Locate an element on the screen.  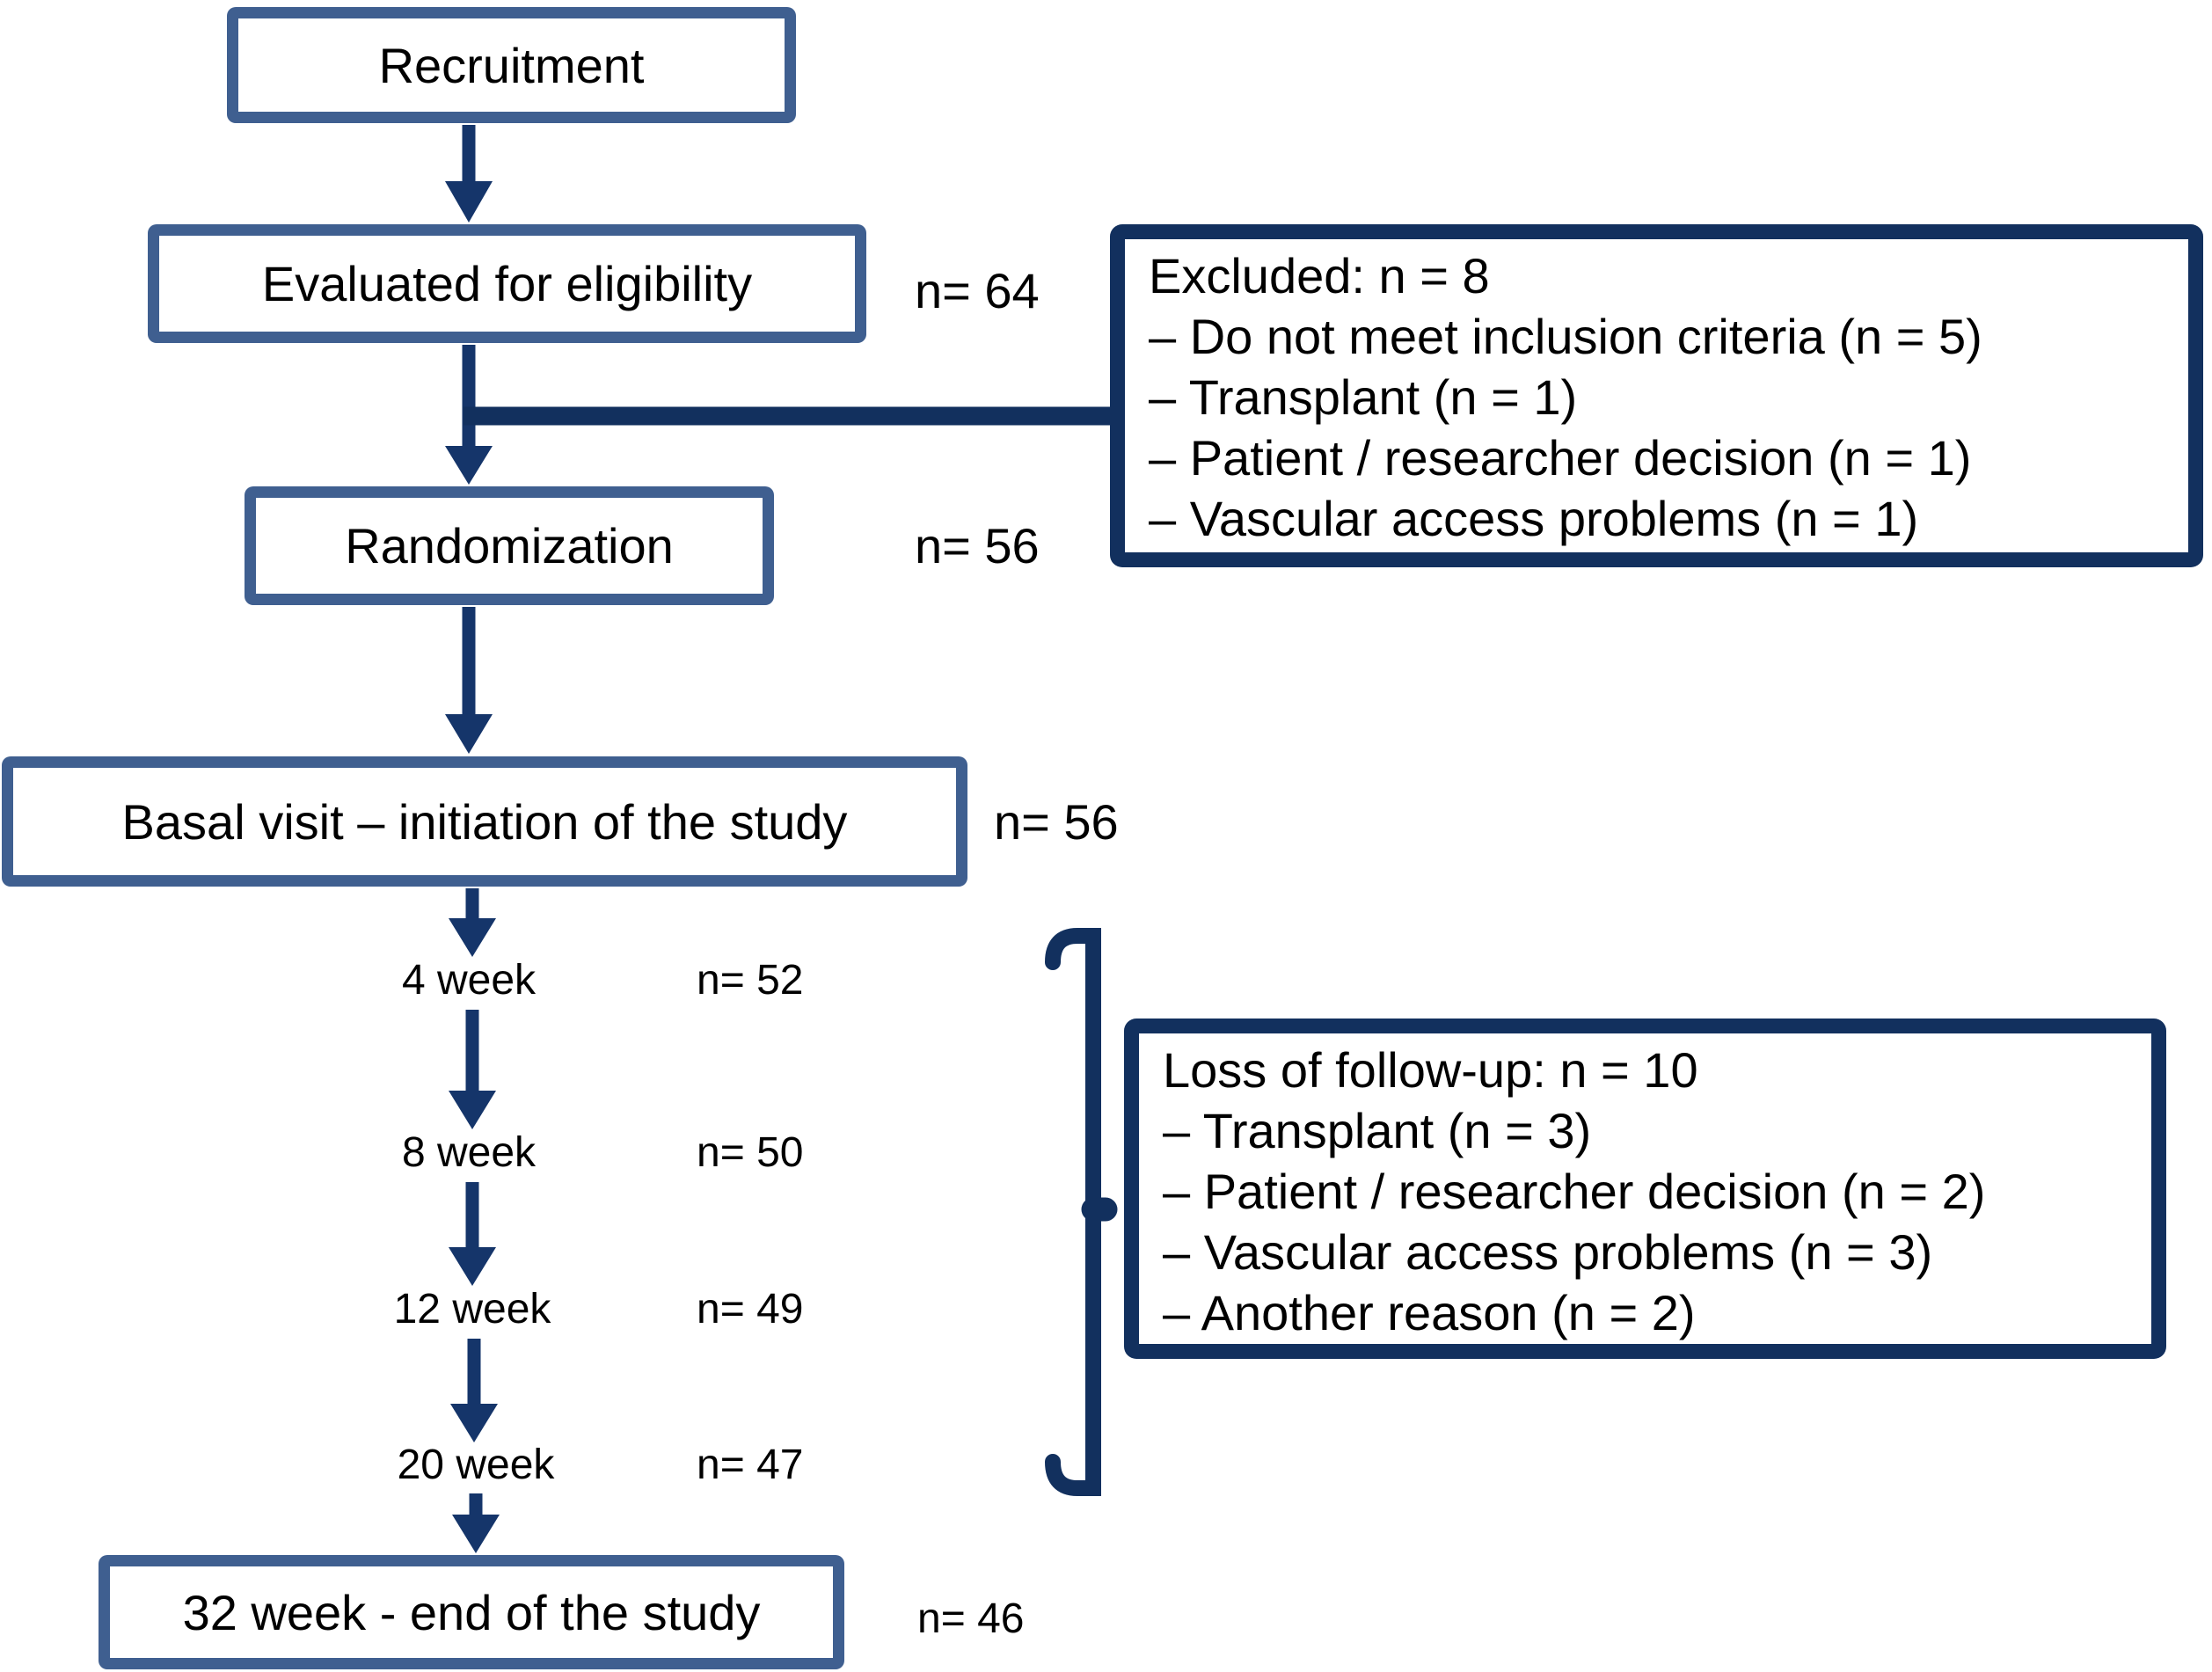
arrow-evaluated-randomization is located at coordinates (469, 415).